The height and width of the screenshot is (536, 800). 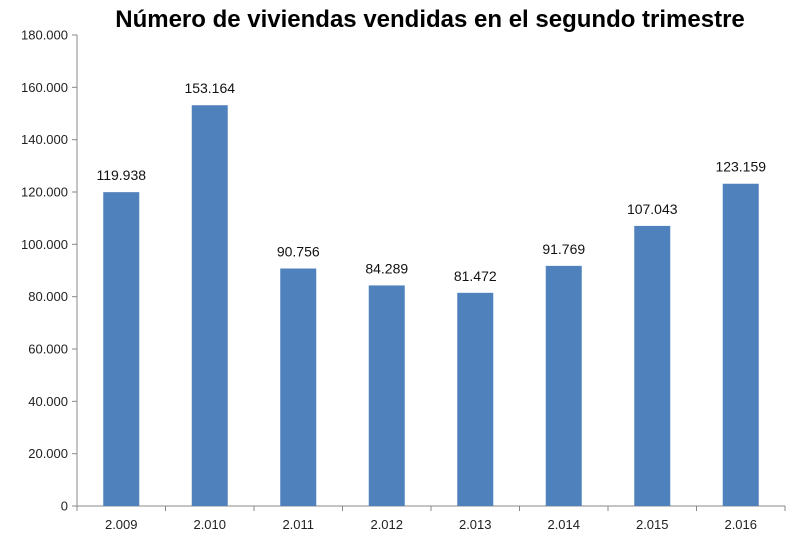 I want to click on x-tick-label: 2.013, so click(x=475, y=524).